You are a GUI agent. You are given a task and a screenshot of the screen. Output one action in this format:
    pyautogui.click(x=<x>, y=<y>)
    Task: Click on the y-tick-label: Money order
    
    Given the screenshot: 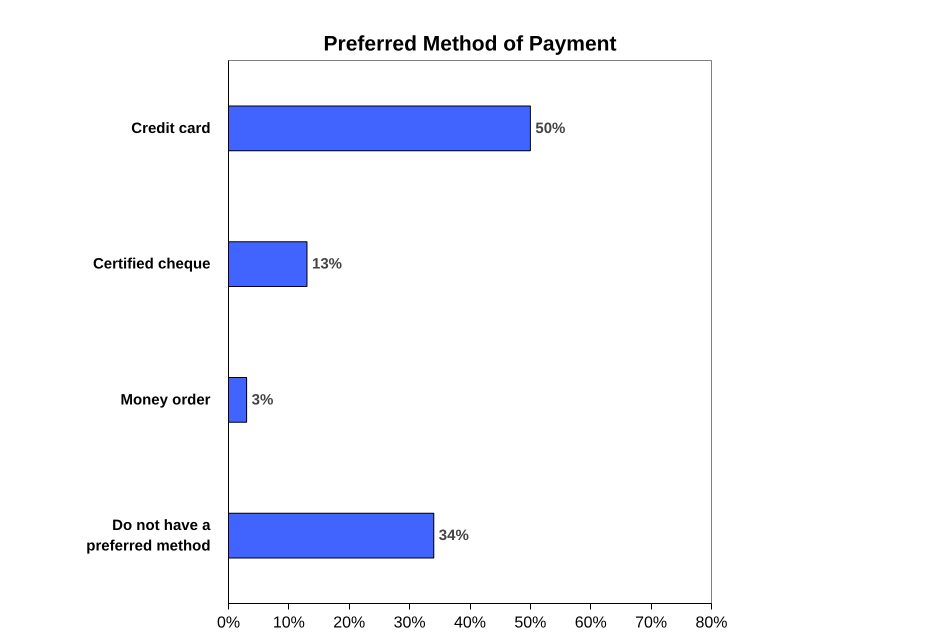 What is the action you would take?
    pyautogui.click(x=165, y=399)
    